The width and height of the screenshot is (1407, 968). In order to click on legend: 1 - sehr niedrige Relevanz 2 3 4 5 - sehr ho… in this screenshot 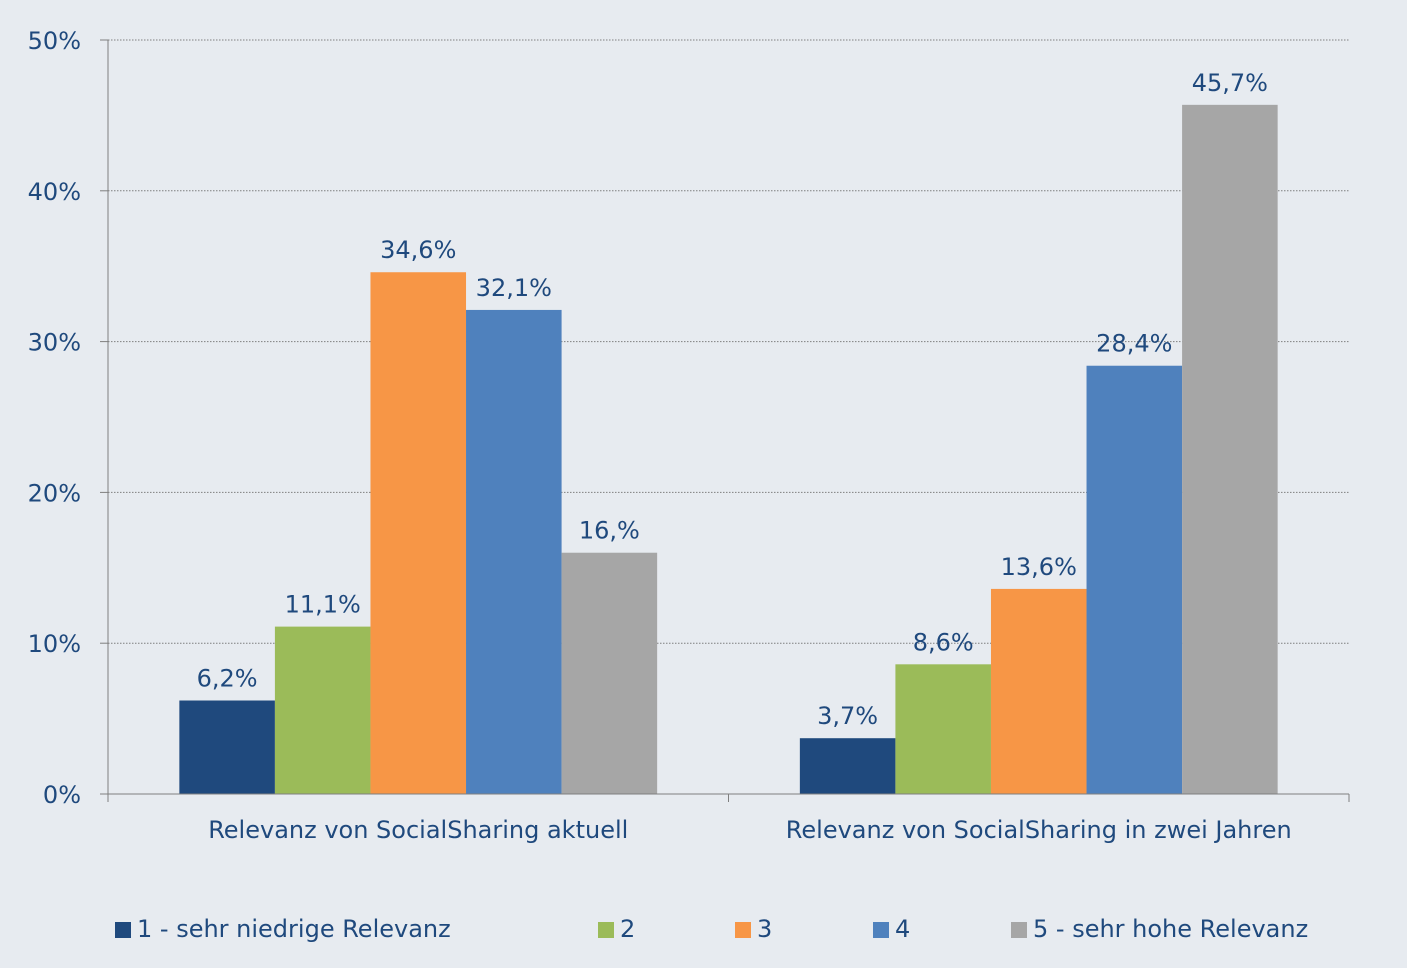, I will do `click(711, 929)`.